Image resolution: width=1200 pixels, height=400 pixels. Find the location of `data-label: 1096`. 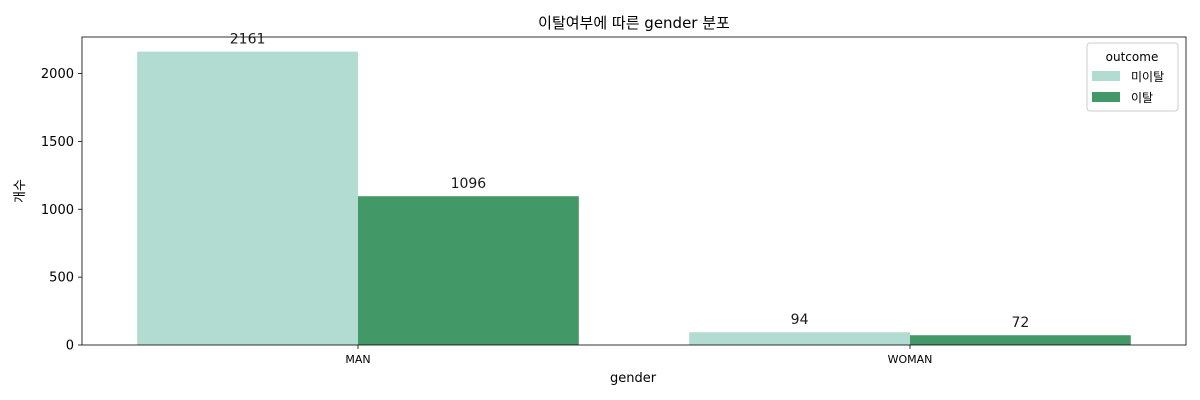

data-label: 1096 is located at coordinates (469, 184).